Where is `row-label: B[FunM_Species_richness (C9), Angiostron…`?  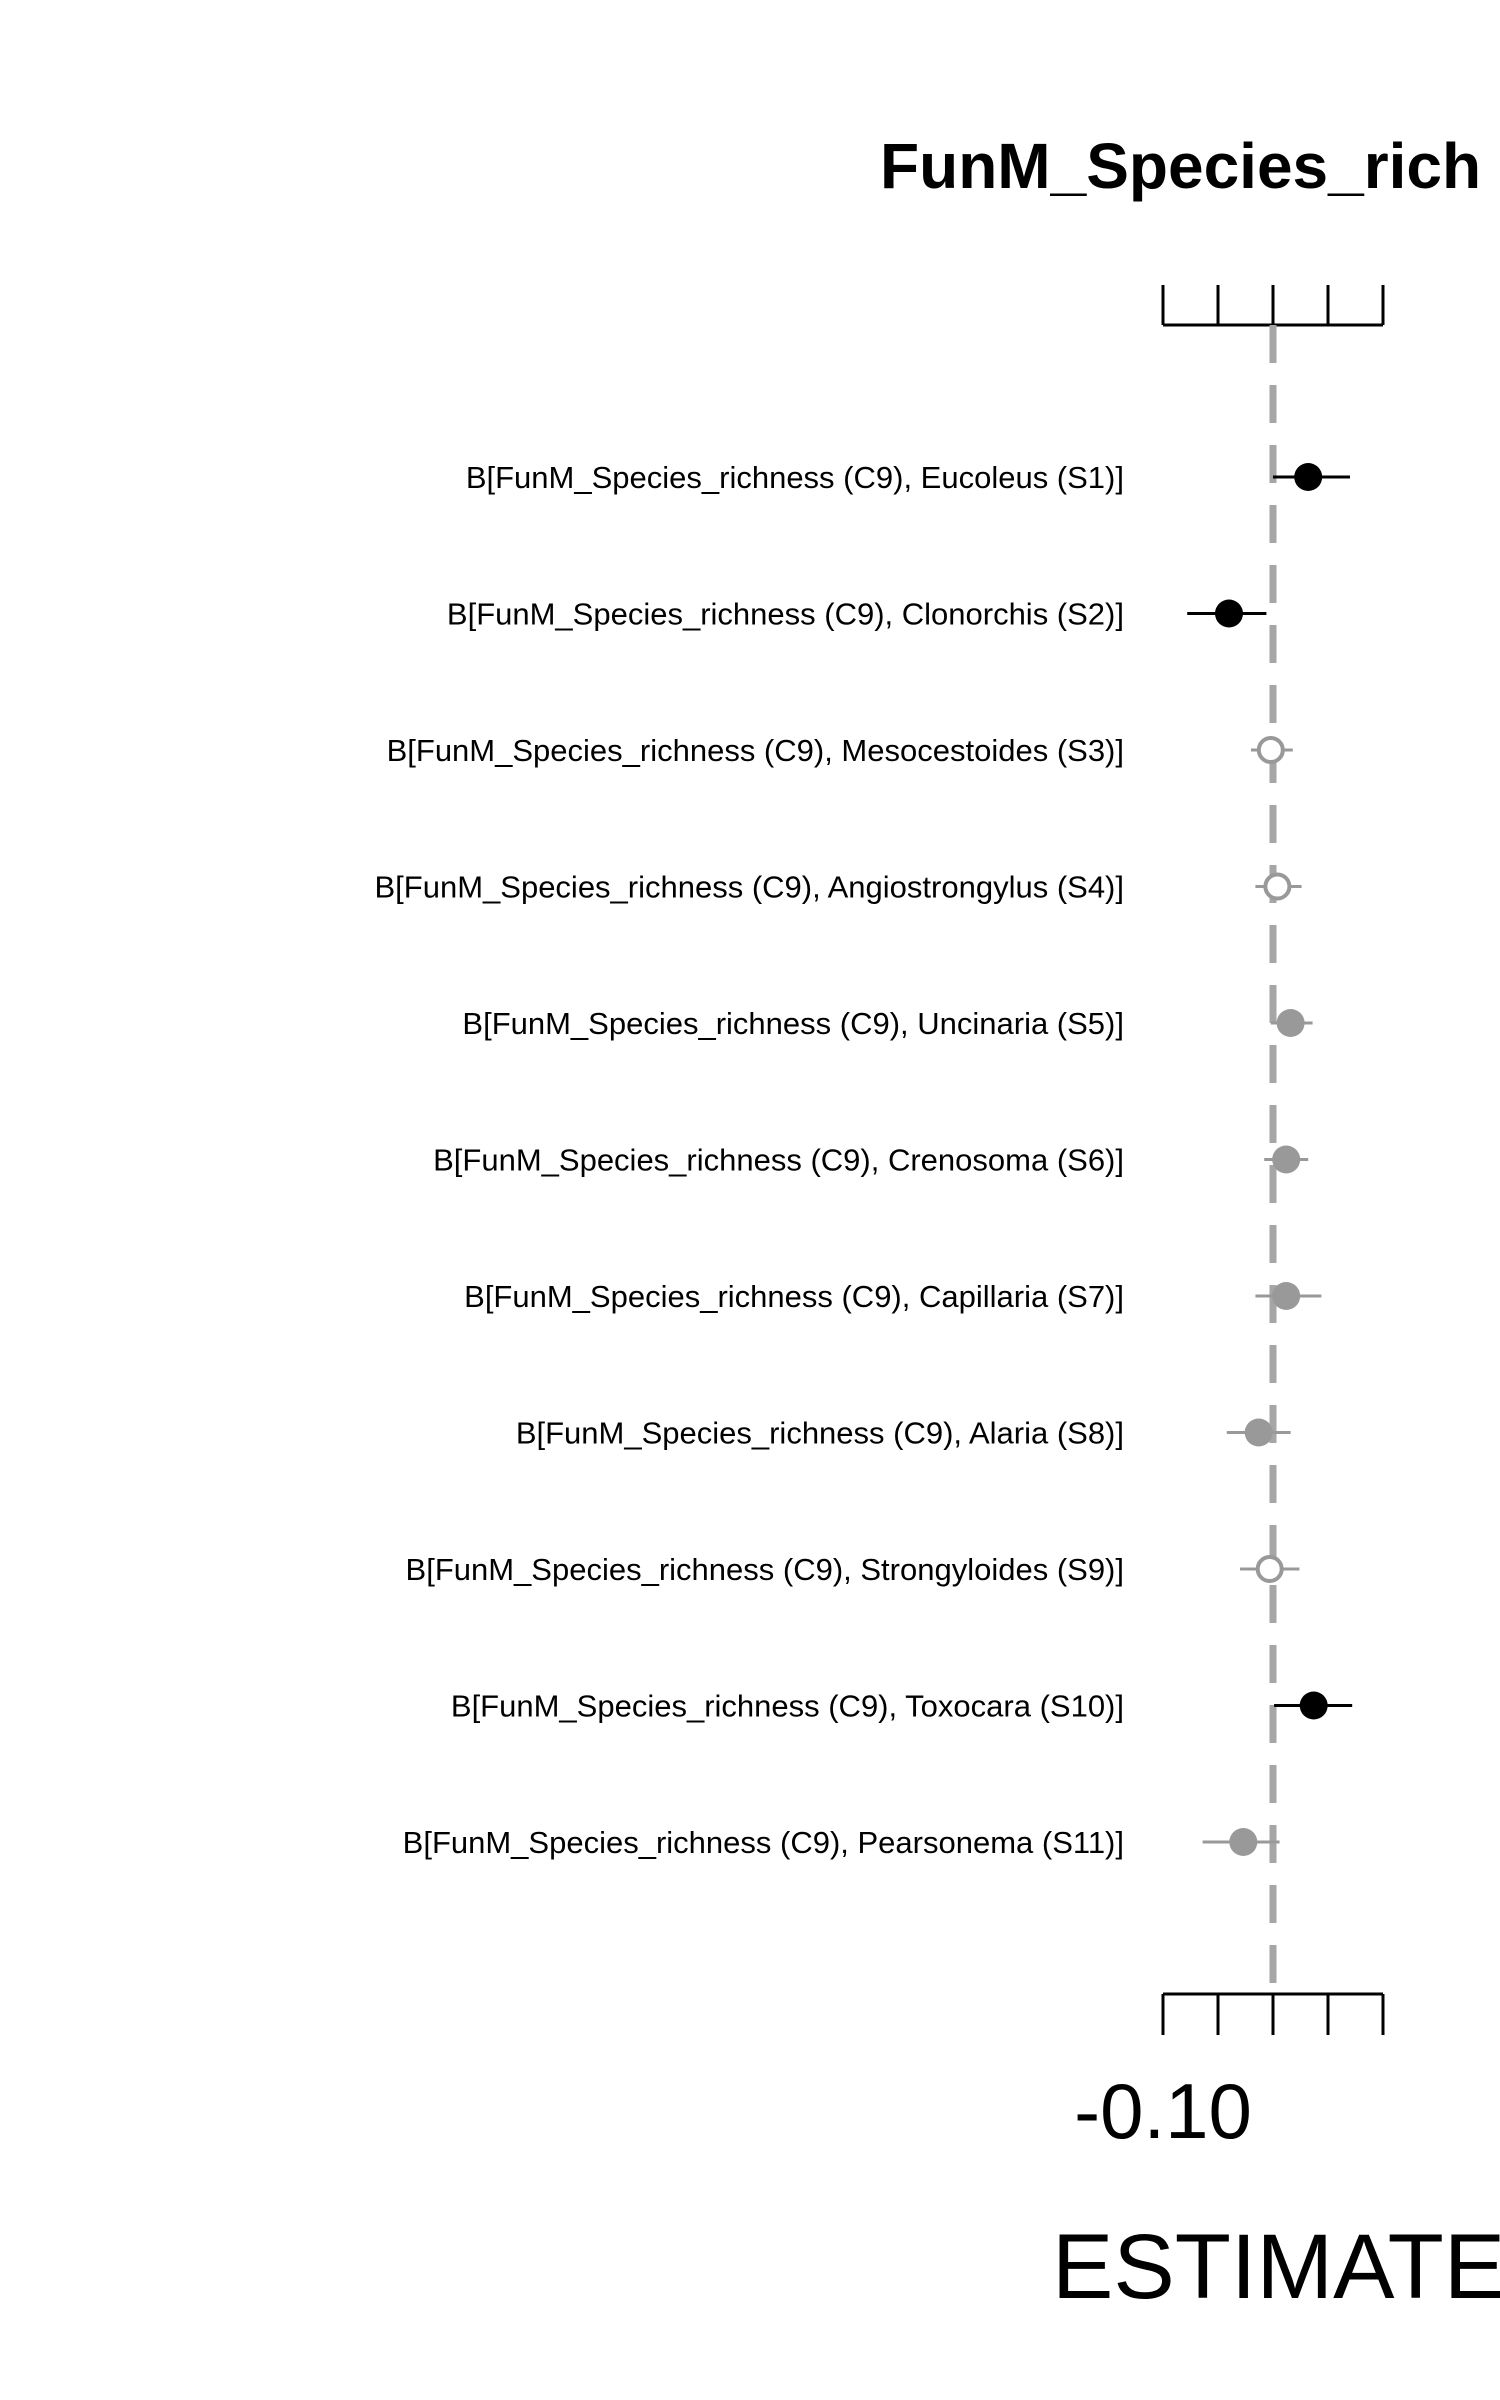
row-label: B[FunM_Species_richness (C9), Angiostron… is located at coordinates (750, 887).